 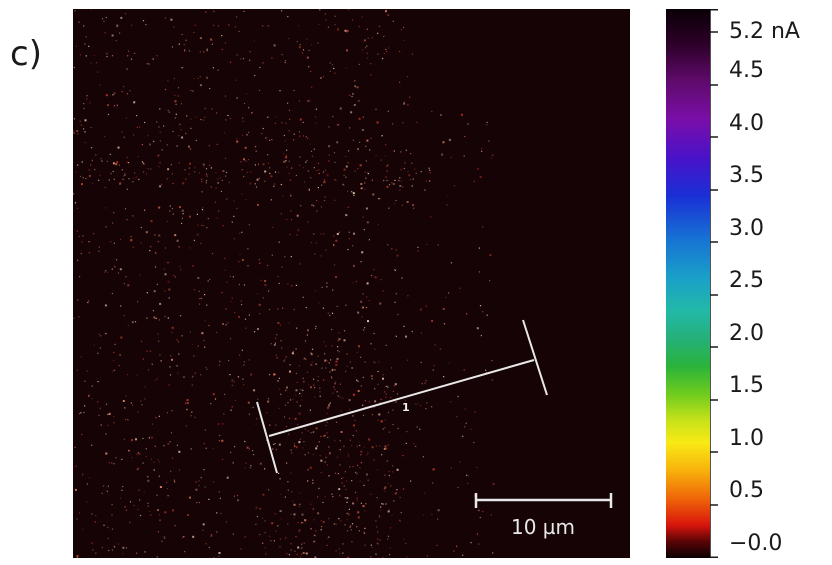 I want to click on profile-line-tool, so click(x=402, y=396).